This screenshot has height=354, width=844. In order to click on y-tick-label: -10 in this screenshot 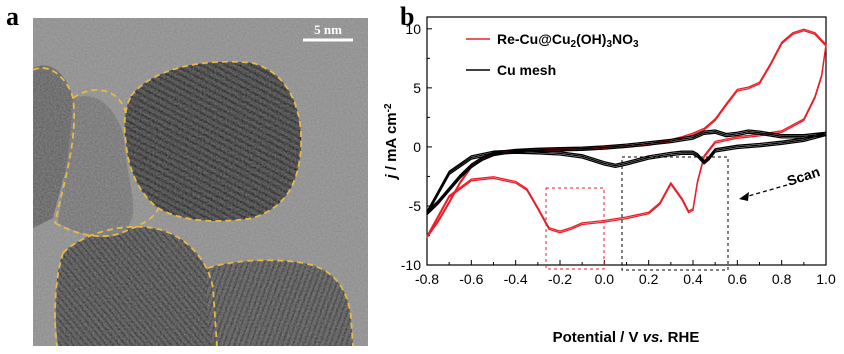, I will do `click(411, 265)`.